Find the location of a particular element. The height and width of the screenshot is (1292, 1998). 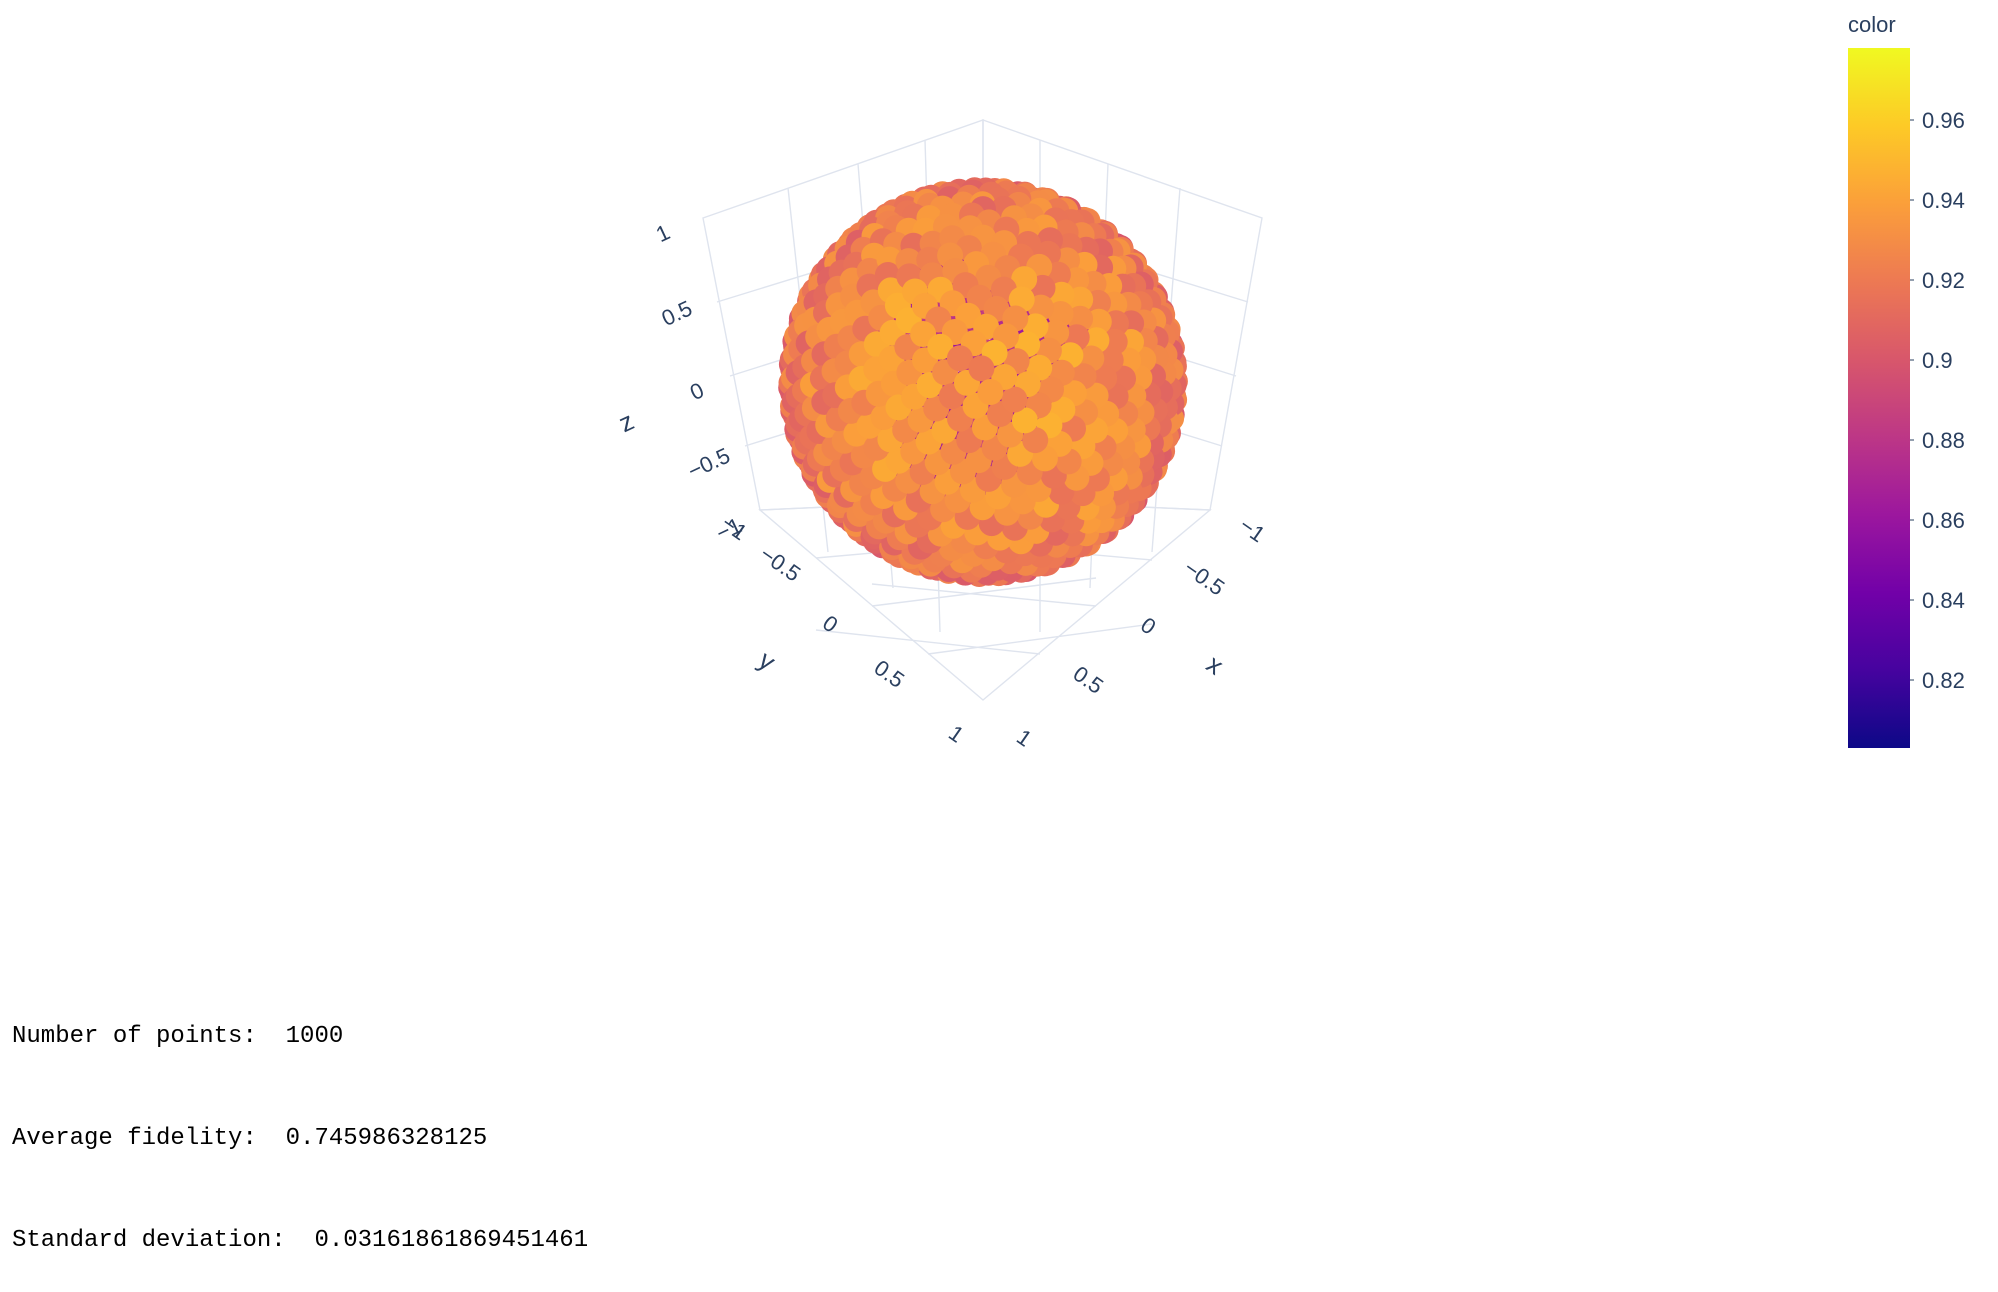

colorbar-tick-label: 0.92 is located at coordinates (1943, 280).